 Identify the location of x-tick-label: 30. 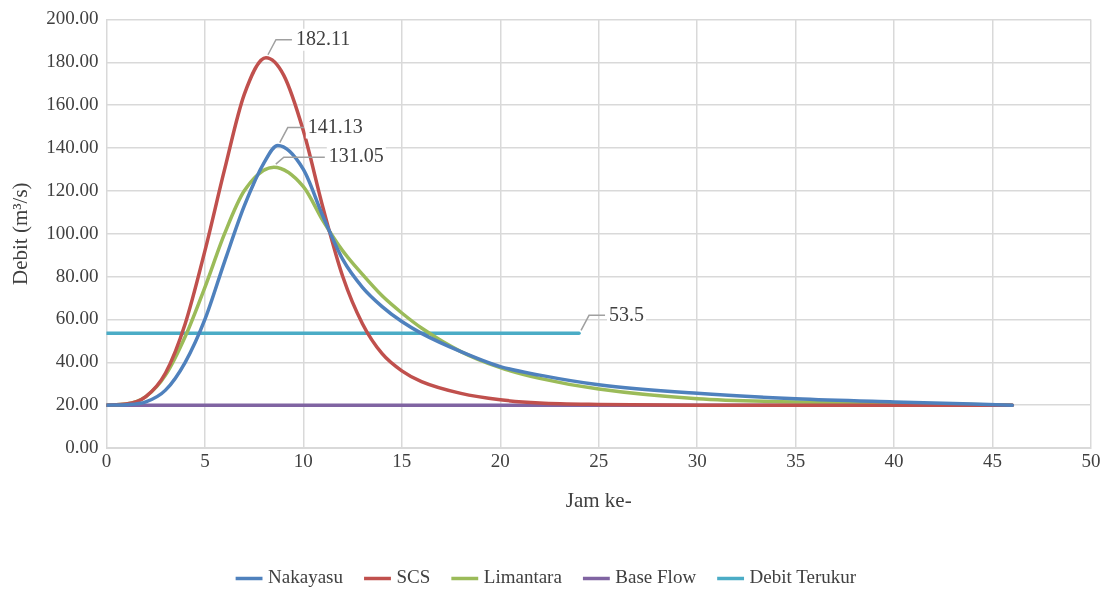
(697, 461).